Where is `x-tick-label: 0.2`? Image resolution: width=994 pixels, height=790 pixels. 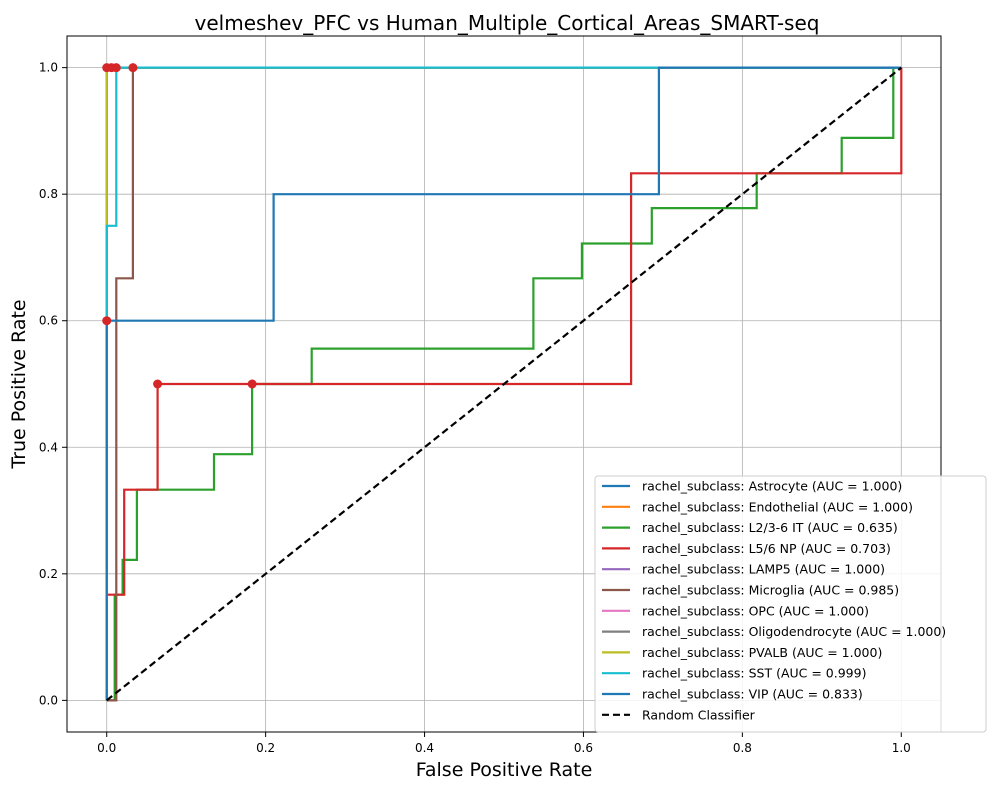
x-tick-label: 0.2 is located at coordinates (265, 748).